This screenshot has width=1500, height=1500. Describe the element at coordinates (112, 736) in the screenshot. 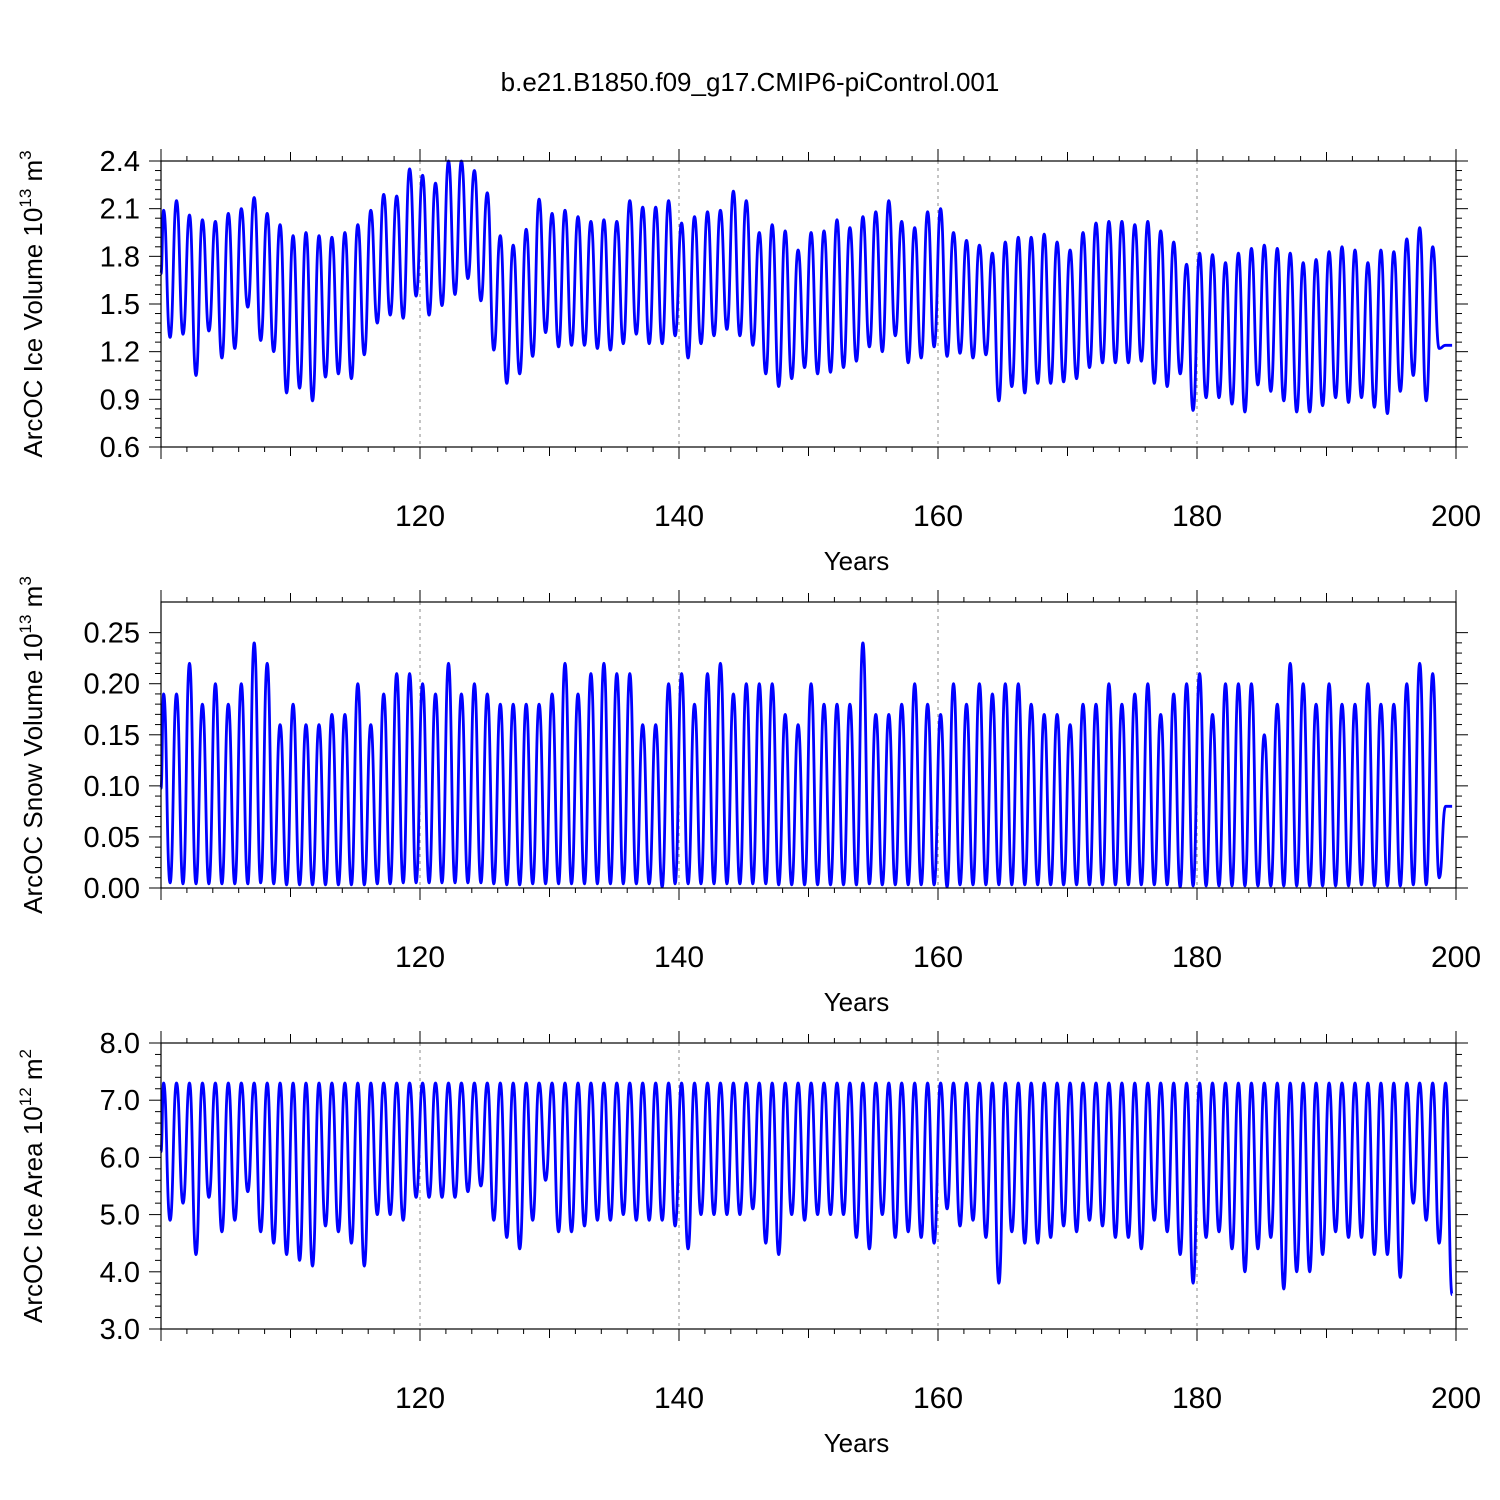

I see `y-tick-label: 0.15` at that location.